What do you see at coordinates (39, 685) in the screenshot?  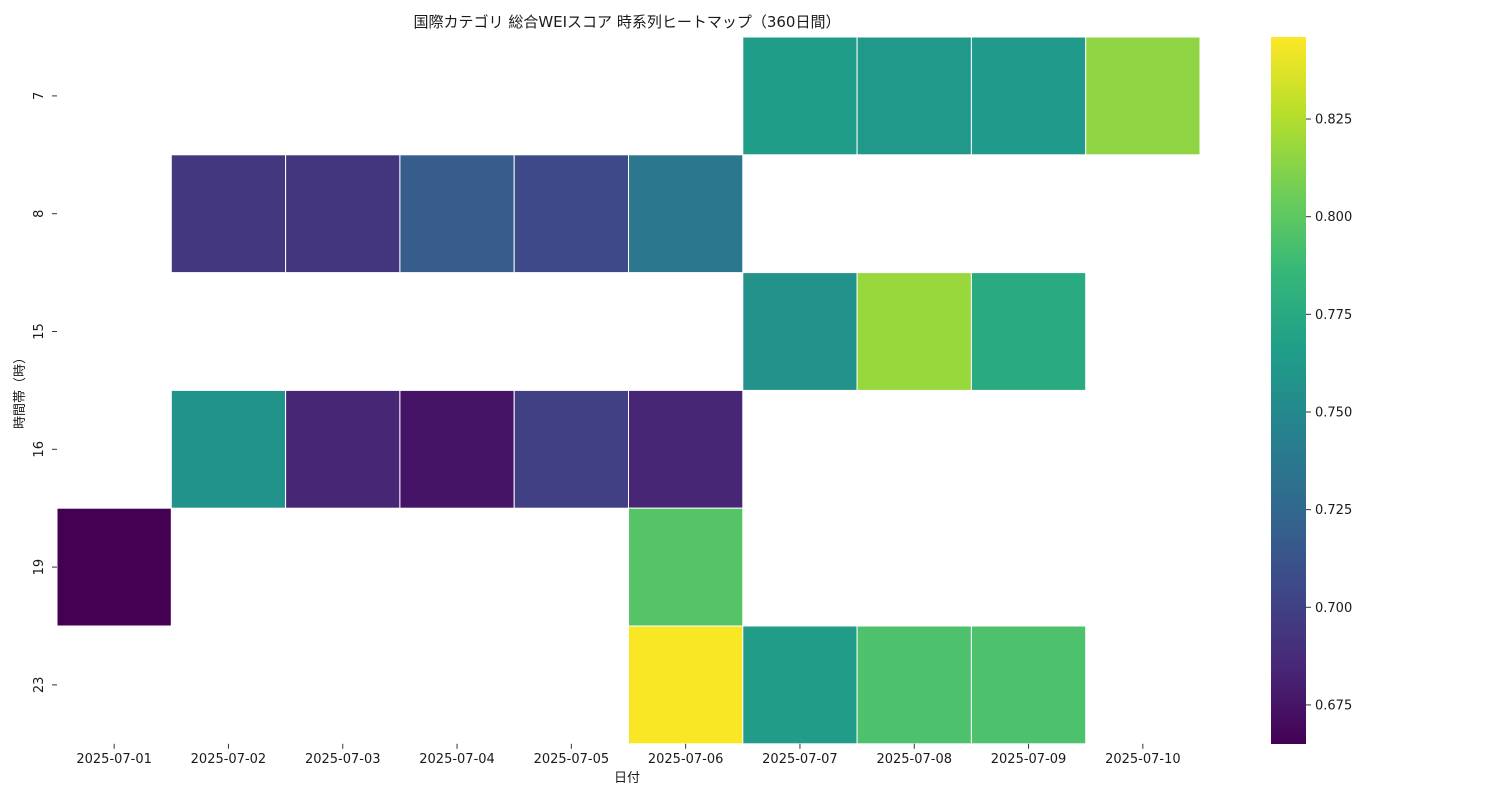 I see `y-tick-label: 23` at bounding box center [39, 685].